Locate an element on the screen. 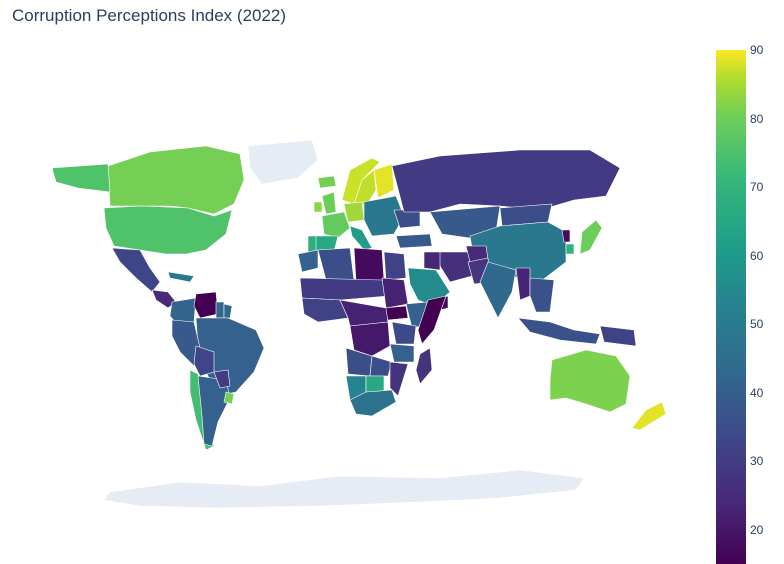  region-australia is located at coordinates (590, 381).